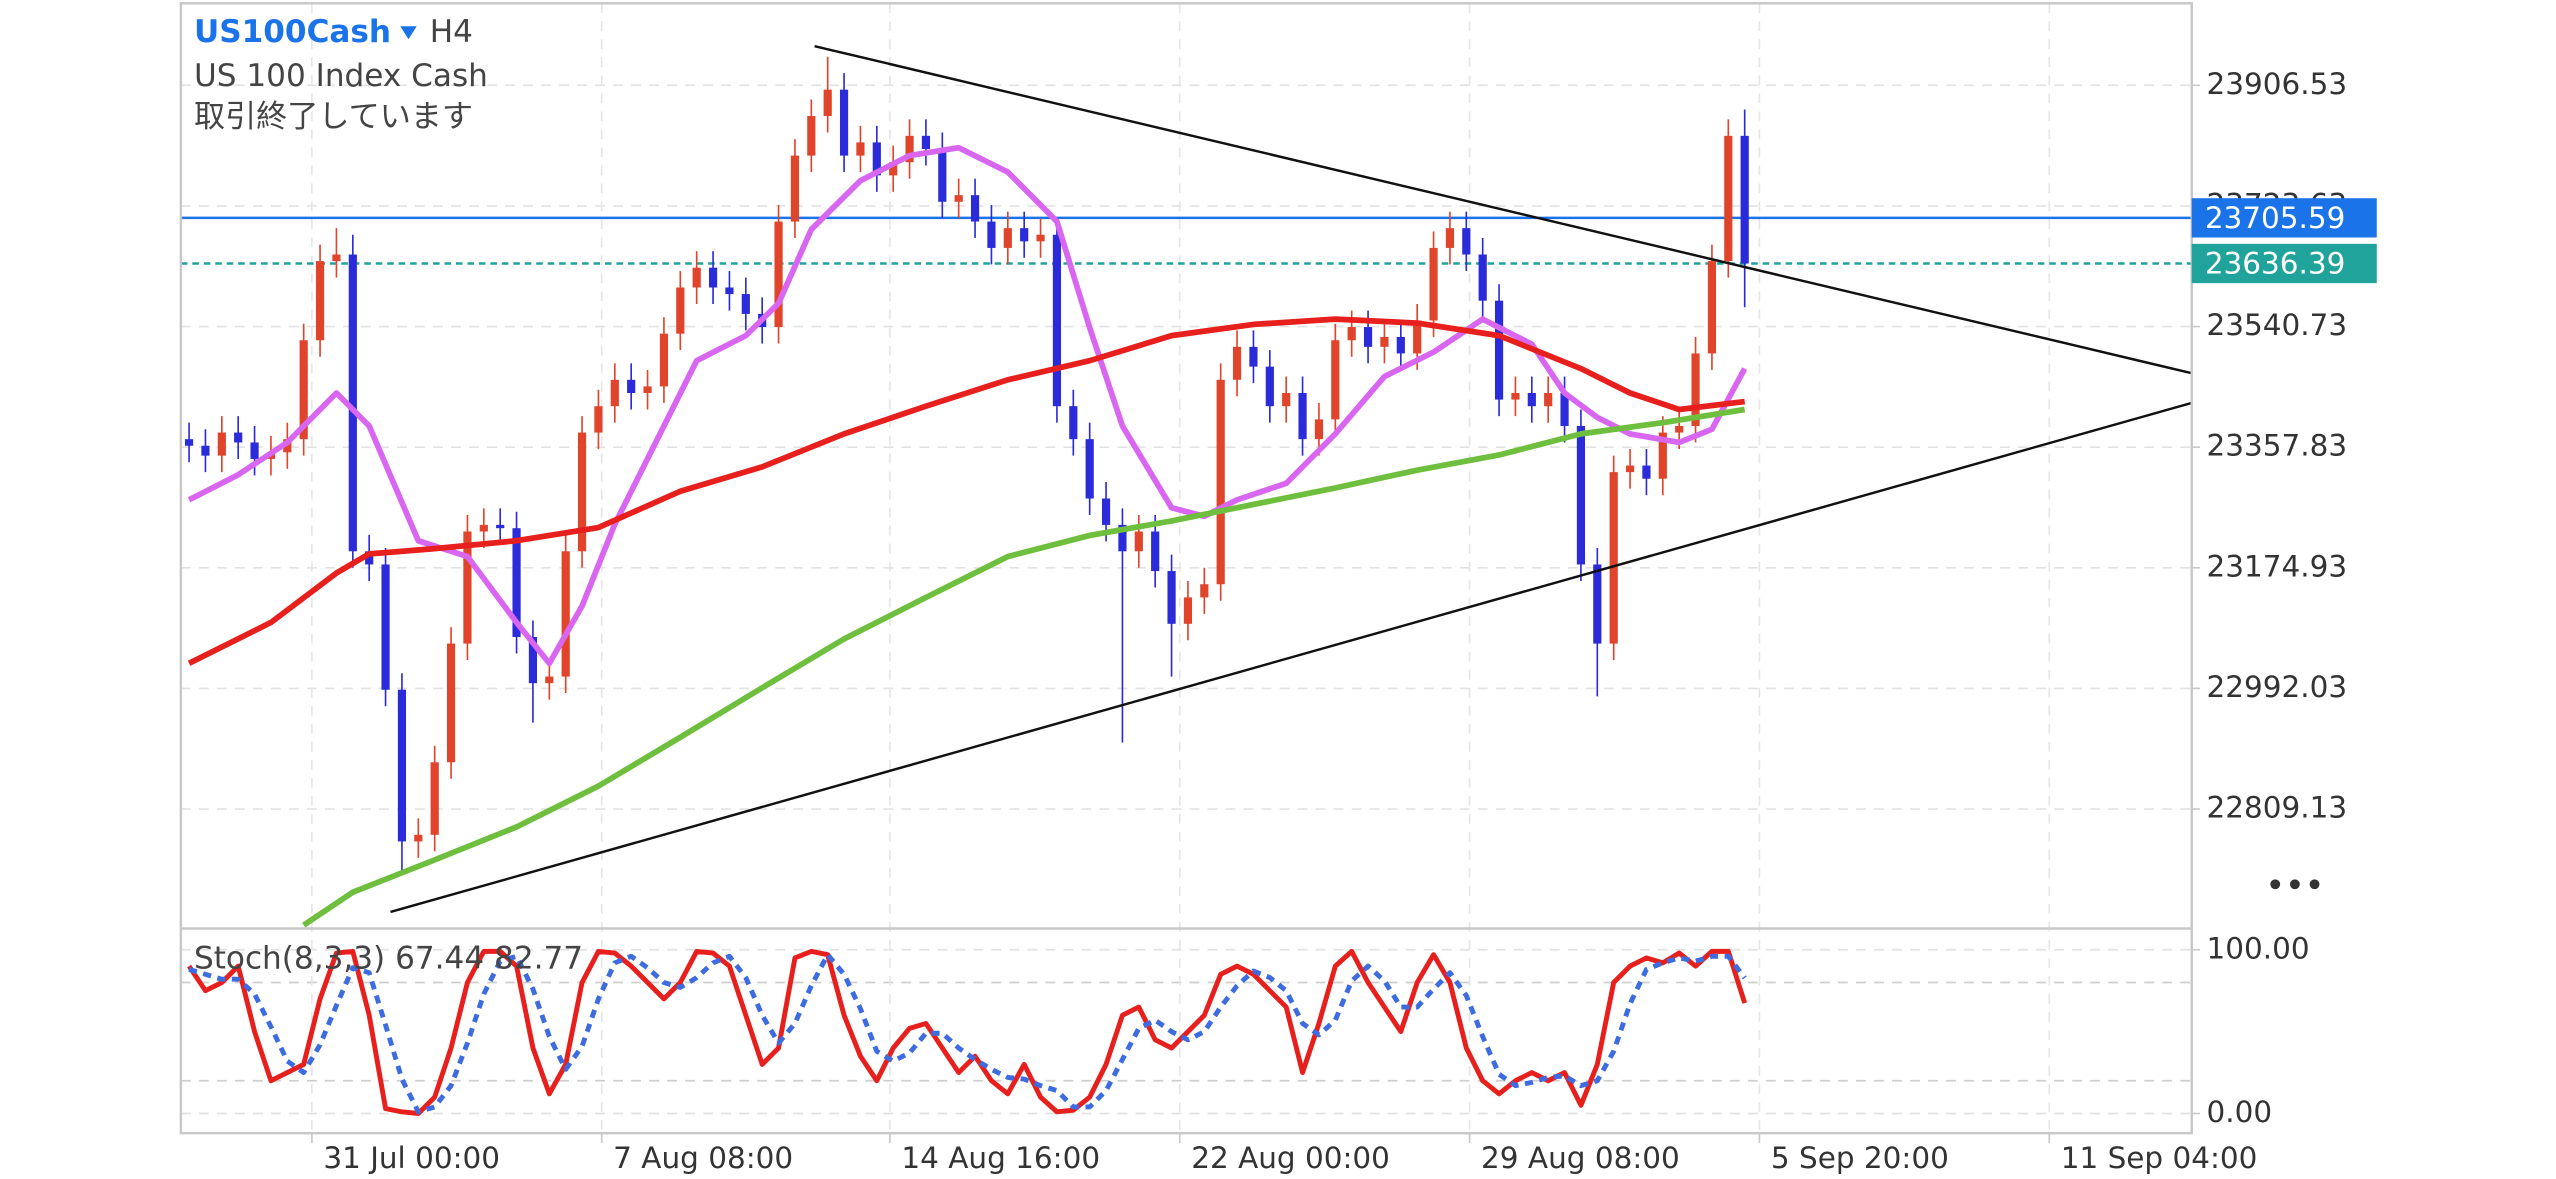  I want to click on x-tick-label: 22 Aug 00:00, so click(1290, 1158).